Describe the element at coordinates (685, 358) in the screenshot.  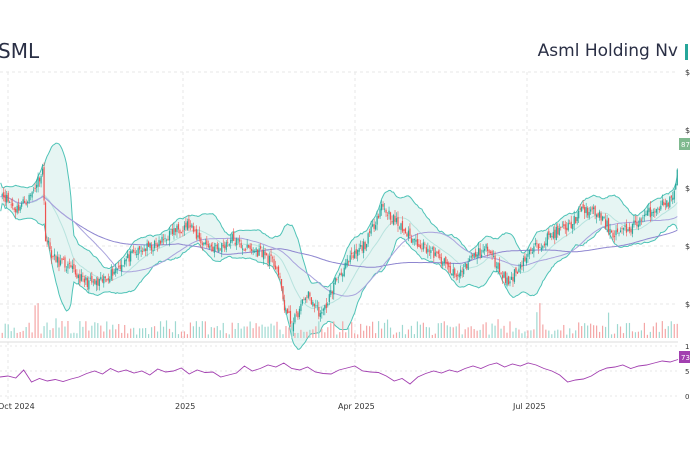
I see `last-rsi-label: 73` at that location.